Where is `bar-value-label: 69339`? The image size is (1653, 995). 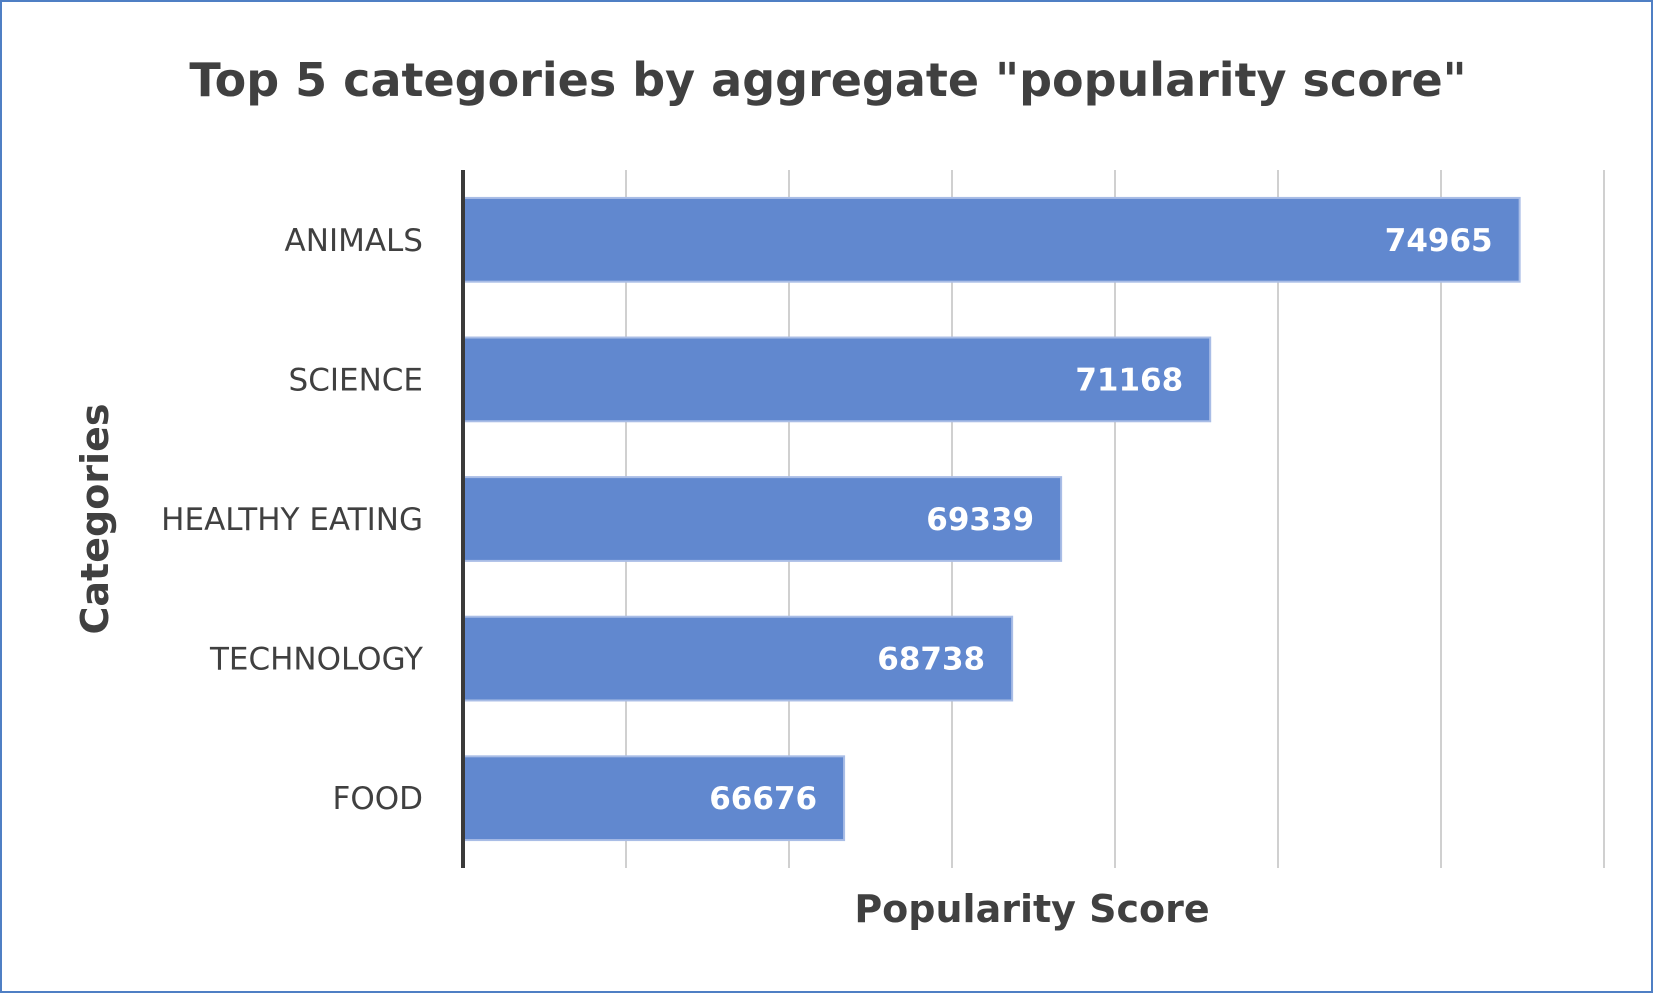
bar-value-label: 69339 is located at coordinates (980, 520).